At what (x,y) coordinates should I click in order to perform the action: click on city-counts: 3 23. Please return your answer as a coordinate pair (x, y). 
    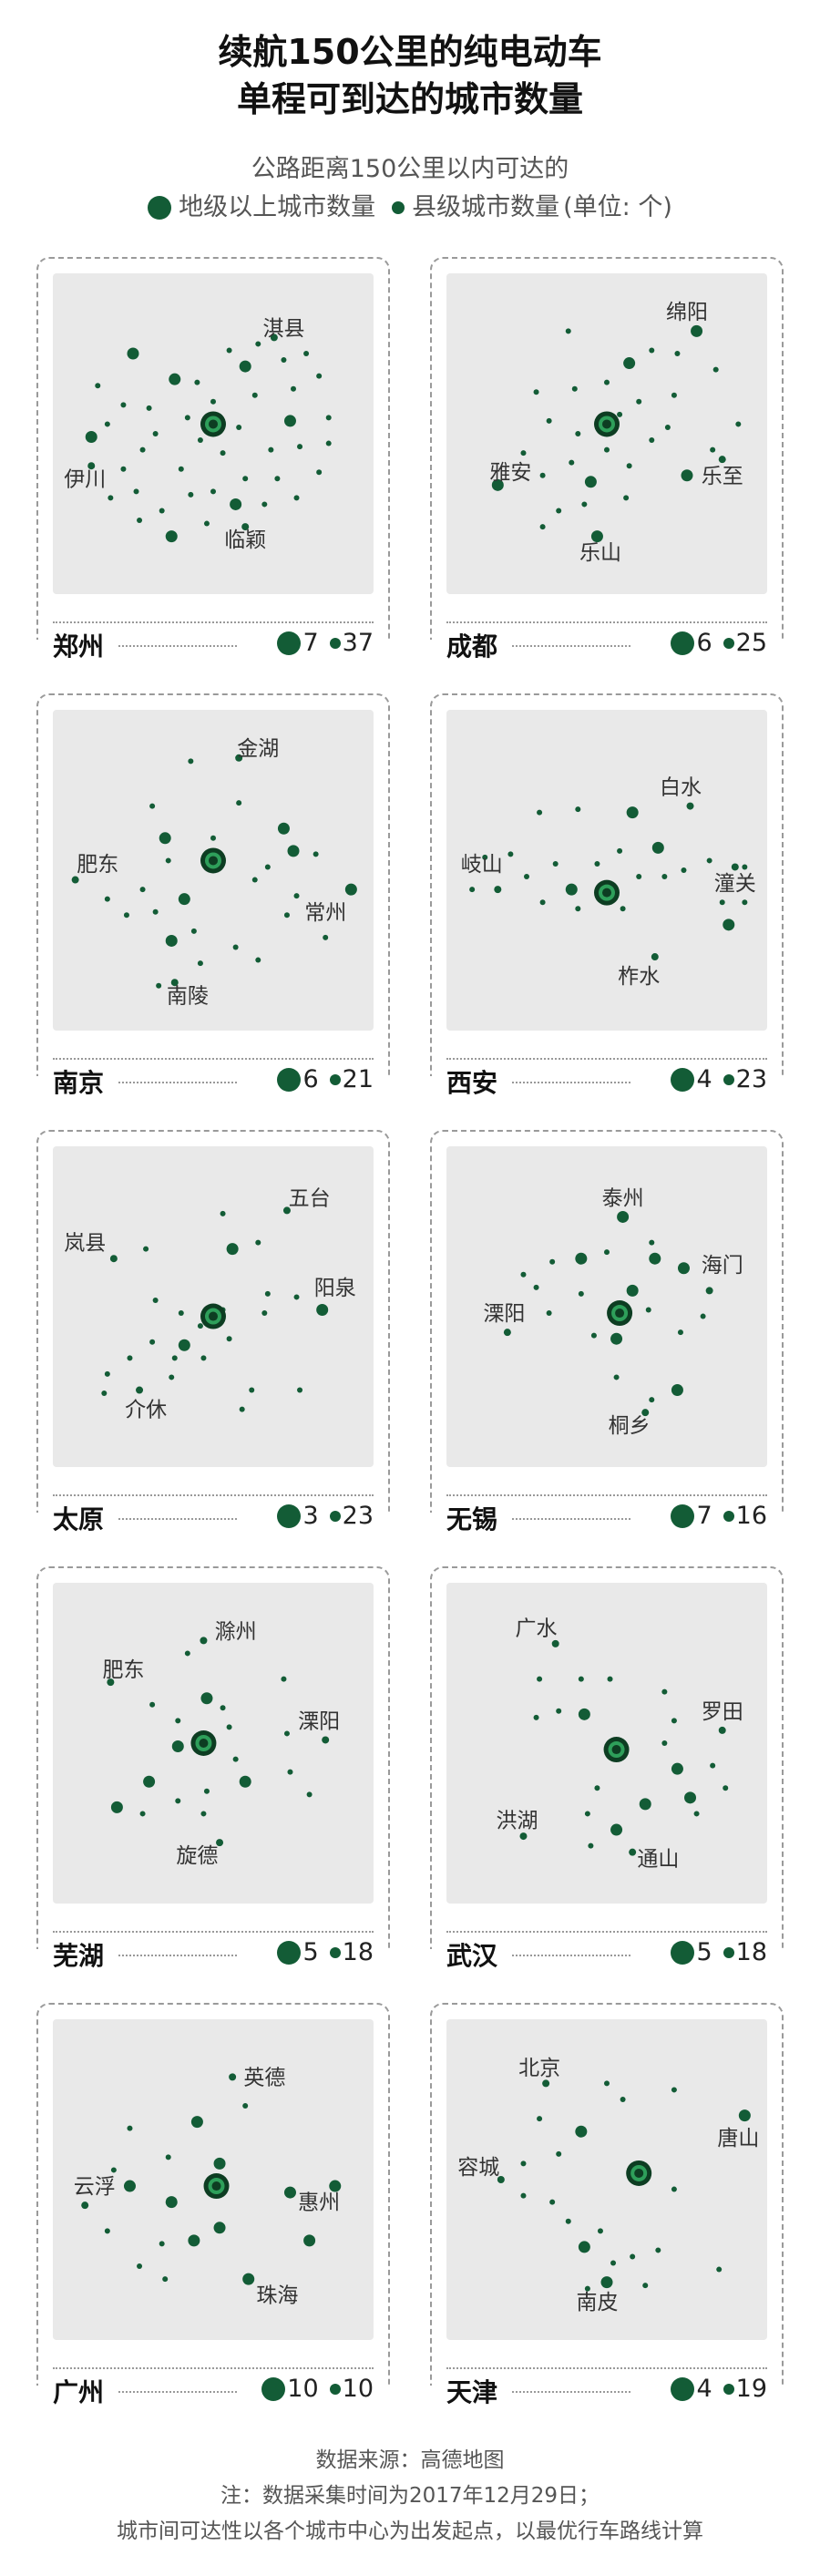
    Looking at the image, I should click on (323, 1516).